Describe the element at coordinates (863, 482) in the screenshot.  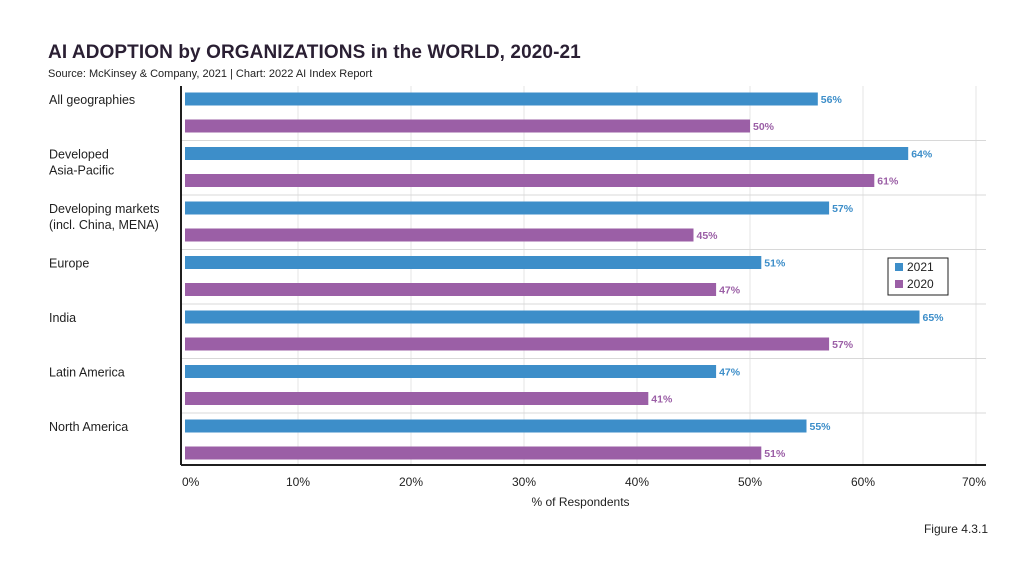
I see `x-tick-label: 60%` at that location.